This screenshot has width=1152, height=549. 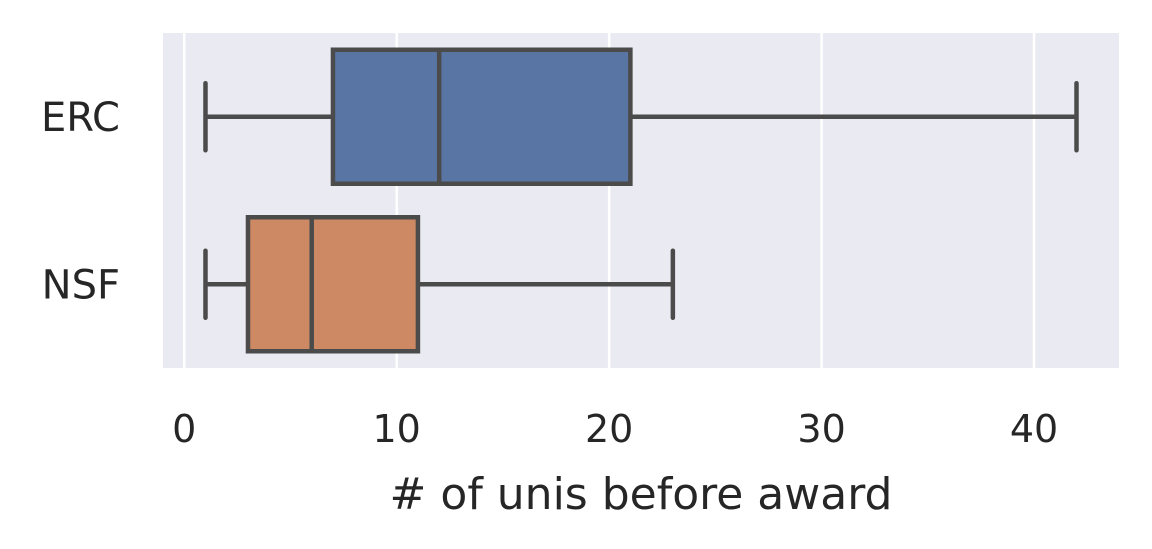 I want to click on y-category-label-erc: ERC, so click(x=80, y=118).